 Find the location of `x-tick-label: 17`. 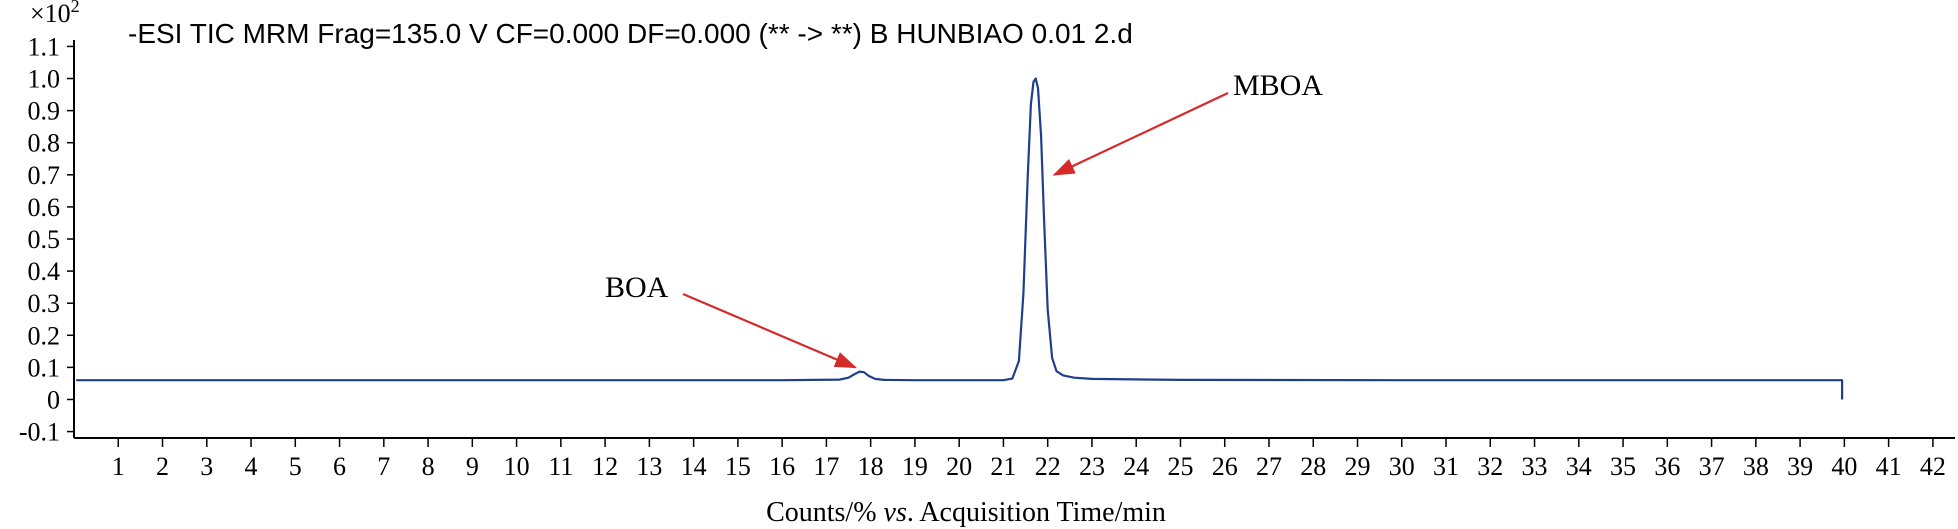

x-tick-label: 17 is located at coordinates (826, 466).